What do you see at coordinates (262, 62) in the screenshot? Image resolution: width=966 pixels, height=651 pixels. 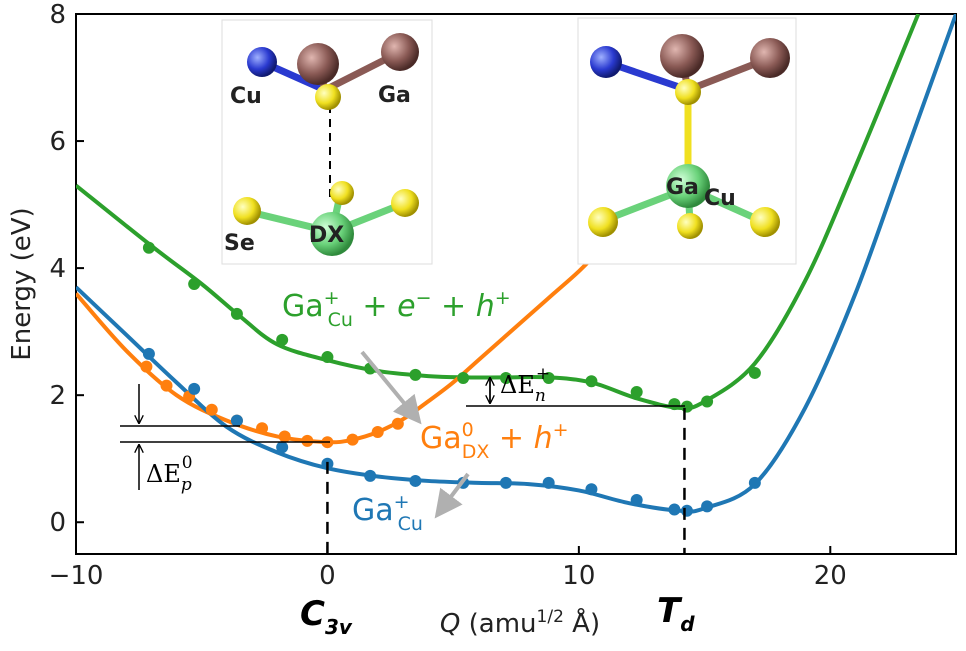 I see `cu-atom-icon` at bounding box center [262, 62].